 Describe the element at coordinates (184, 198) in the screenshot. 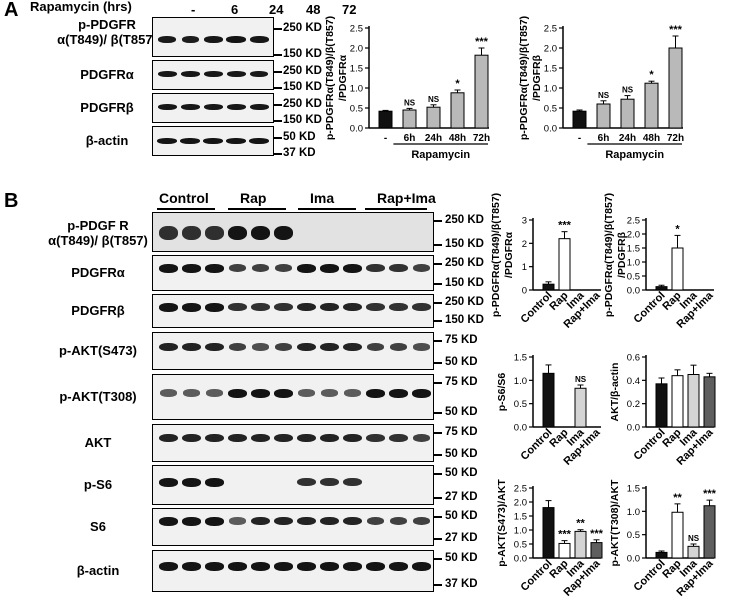

I see `group-label: Control` at that location.